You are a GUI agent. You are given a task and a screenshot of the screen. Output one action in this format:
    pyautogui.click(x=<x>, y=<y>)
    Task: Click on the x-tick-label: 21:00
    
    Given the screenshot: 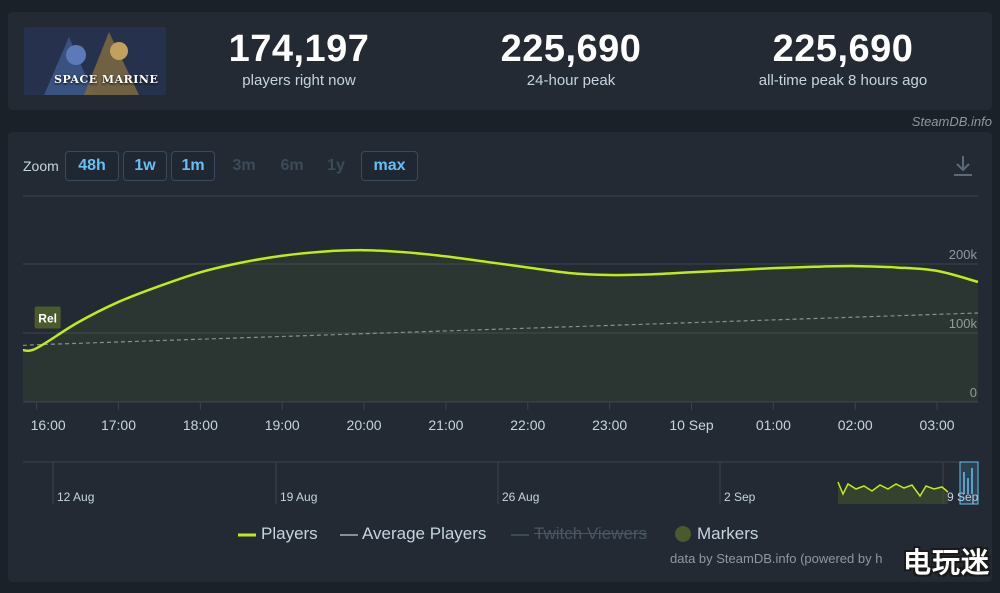 What is the action you would take?
    pyautogui.click(x=445, y=425)
    